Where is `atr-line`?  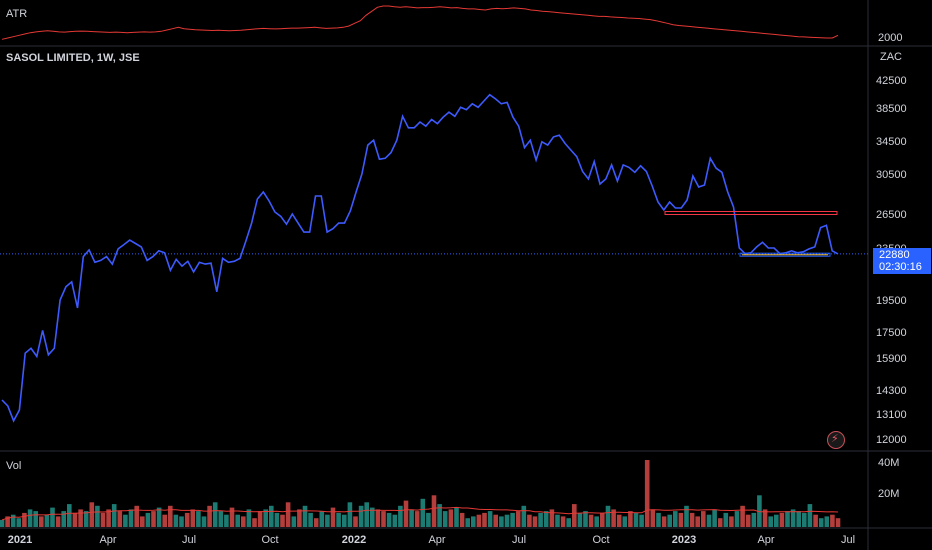 atr-line is located at coordinates (420, 22).